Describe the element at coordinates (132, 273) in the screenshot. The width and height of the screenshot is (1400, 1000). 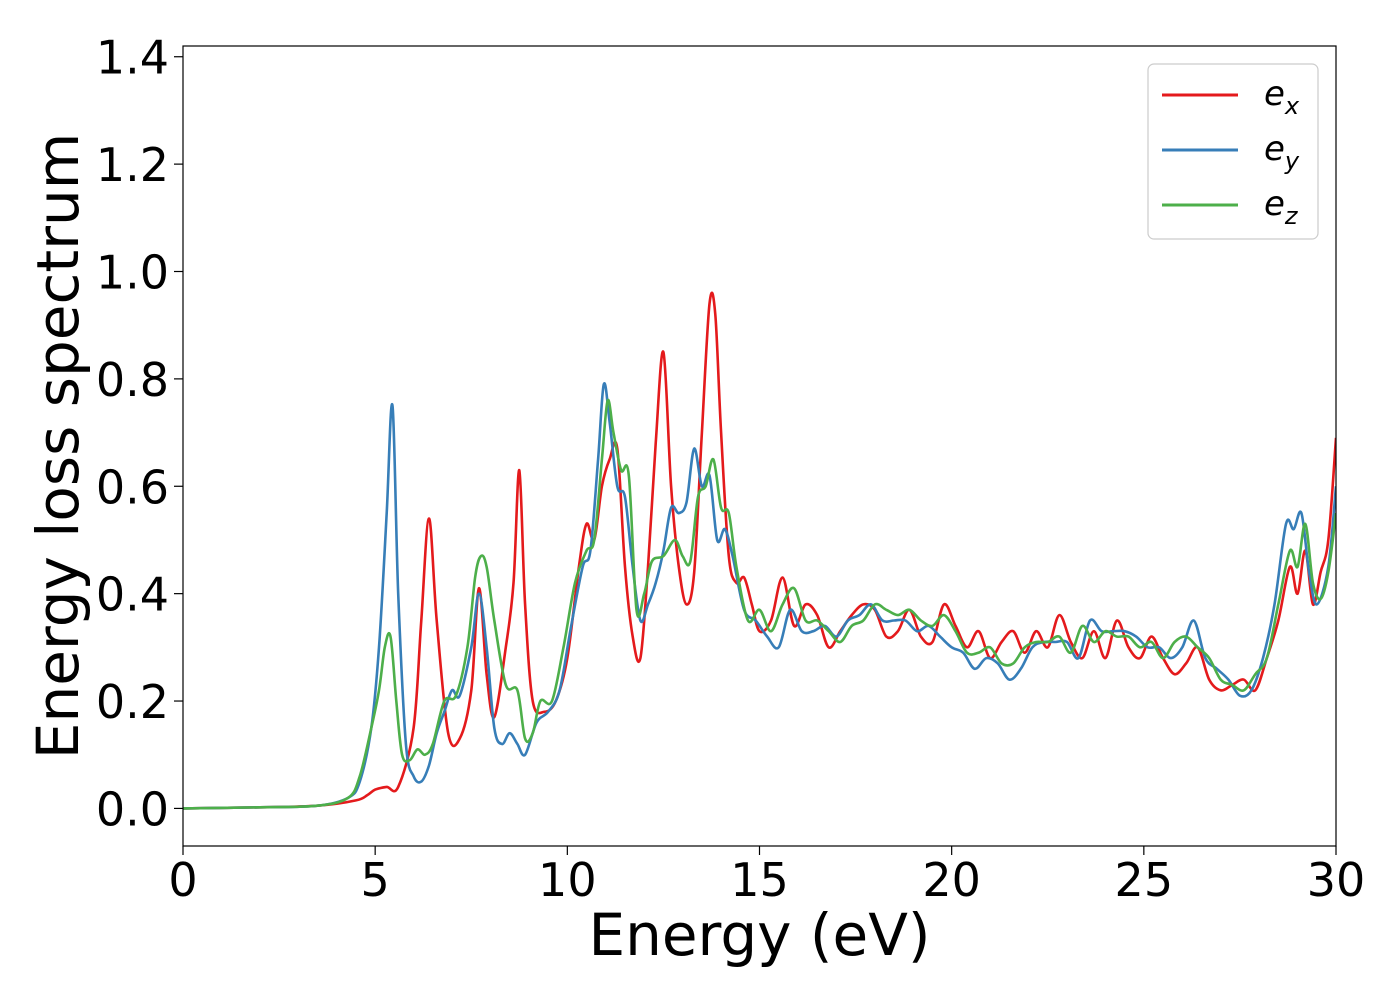
I see `y-tick-label: 1.0` at that location.